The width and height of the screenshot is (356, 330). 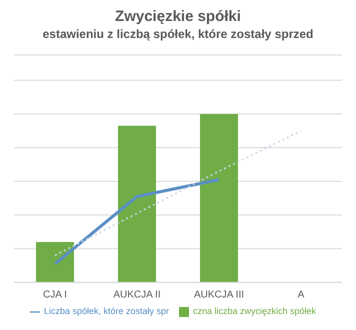 What do you see at coordinates (137, 294) in the screenshot?
I see `x-tick-label: AUKCJA II` at bounding box center [137, 294].